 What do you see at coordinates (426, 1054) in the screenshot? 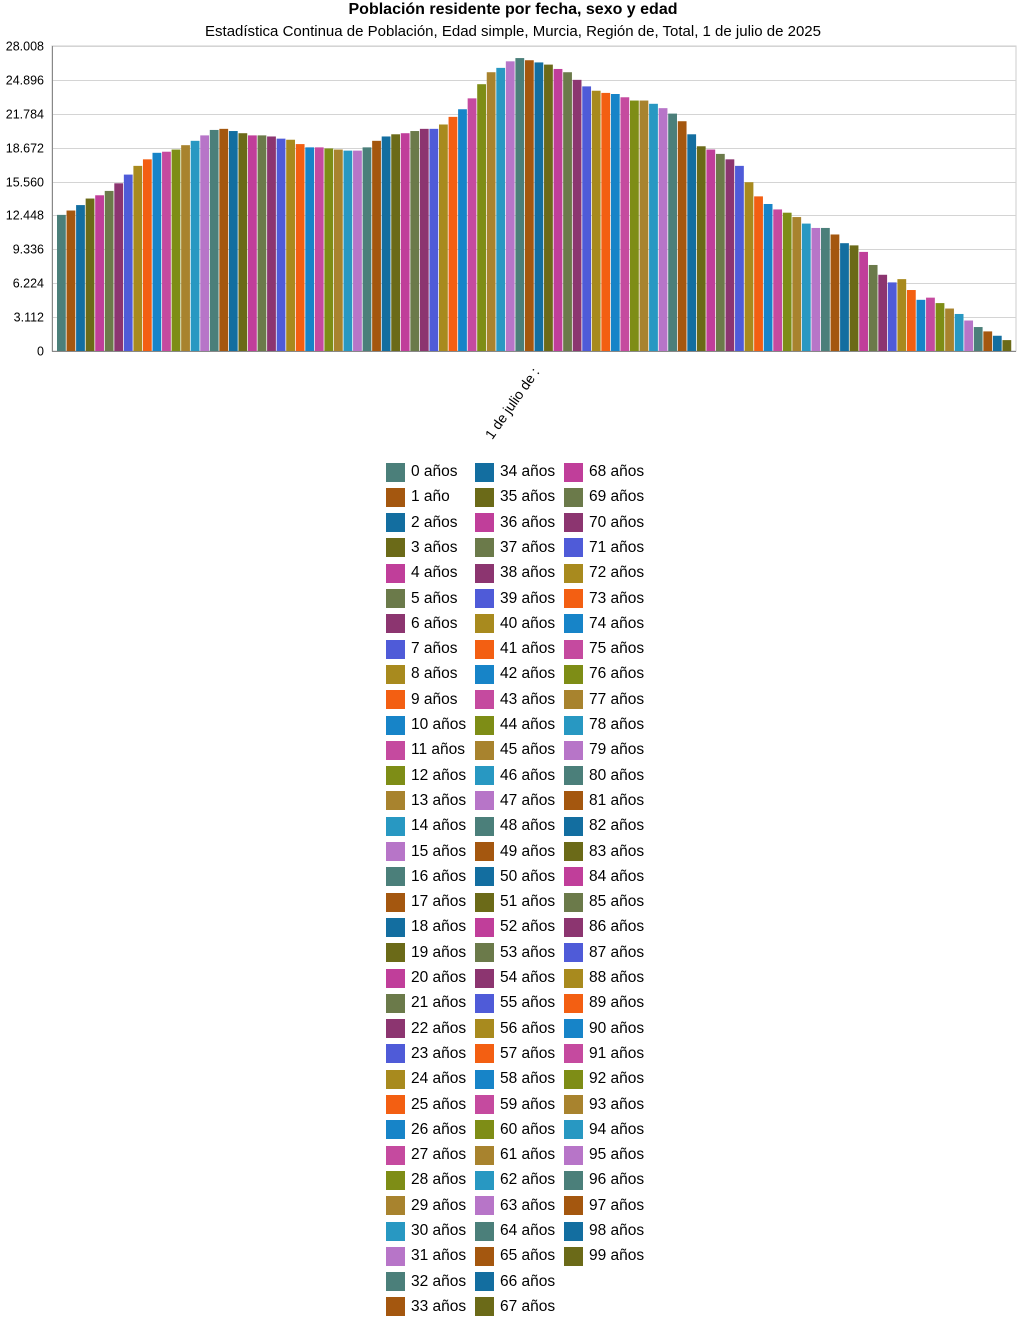
I see `legend-item: 23 años` at bounding box center [426, 1054].